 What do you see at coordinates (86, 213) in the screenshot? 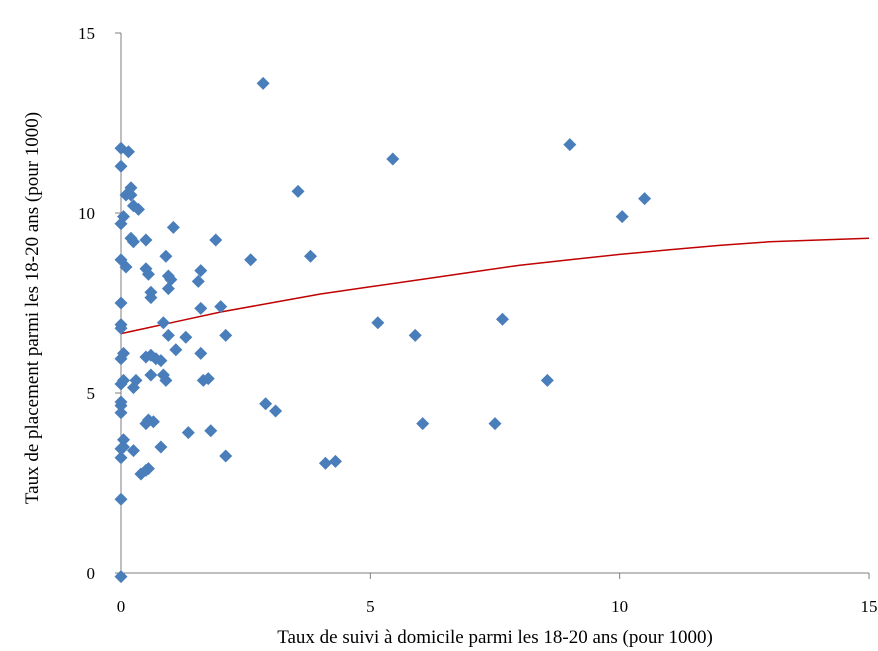
I see `y-tick-label: 10` at bounding box center [86, 213].